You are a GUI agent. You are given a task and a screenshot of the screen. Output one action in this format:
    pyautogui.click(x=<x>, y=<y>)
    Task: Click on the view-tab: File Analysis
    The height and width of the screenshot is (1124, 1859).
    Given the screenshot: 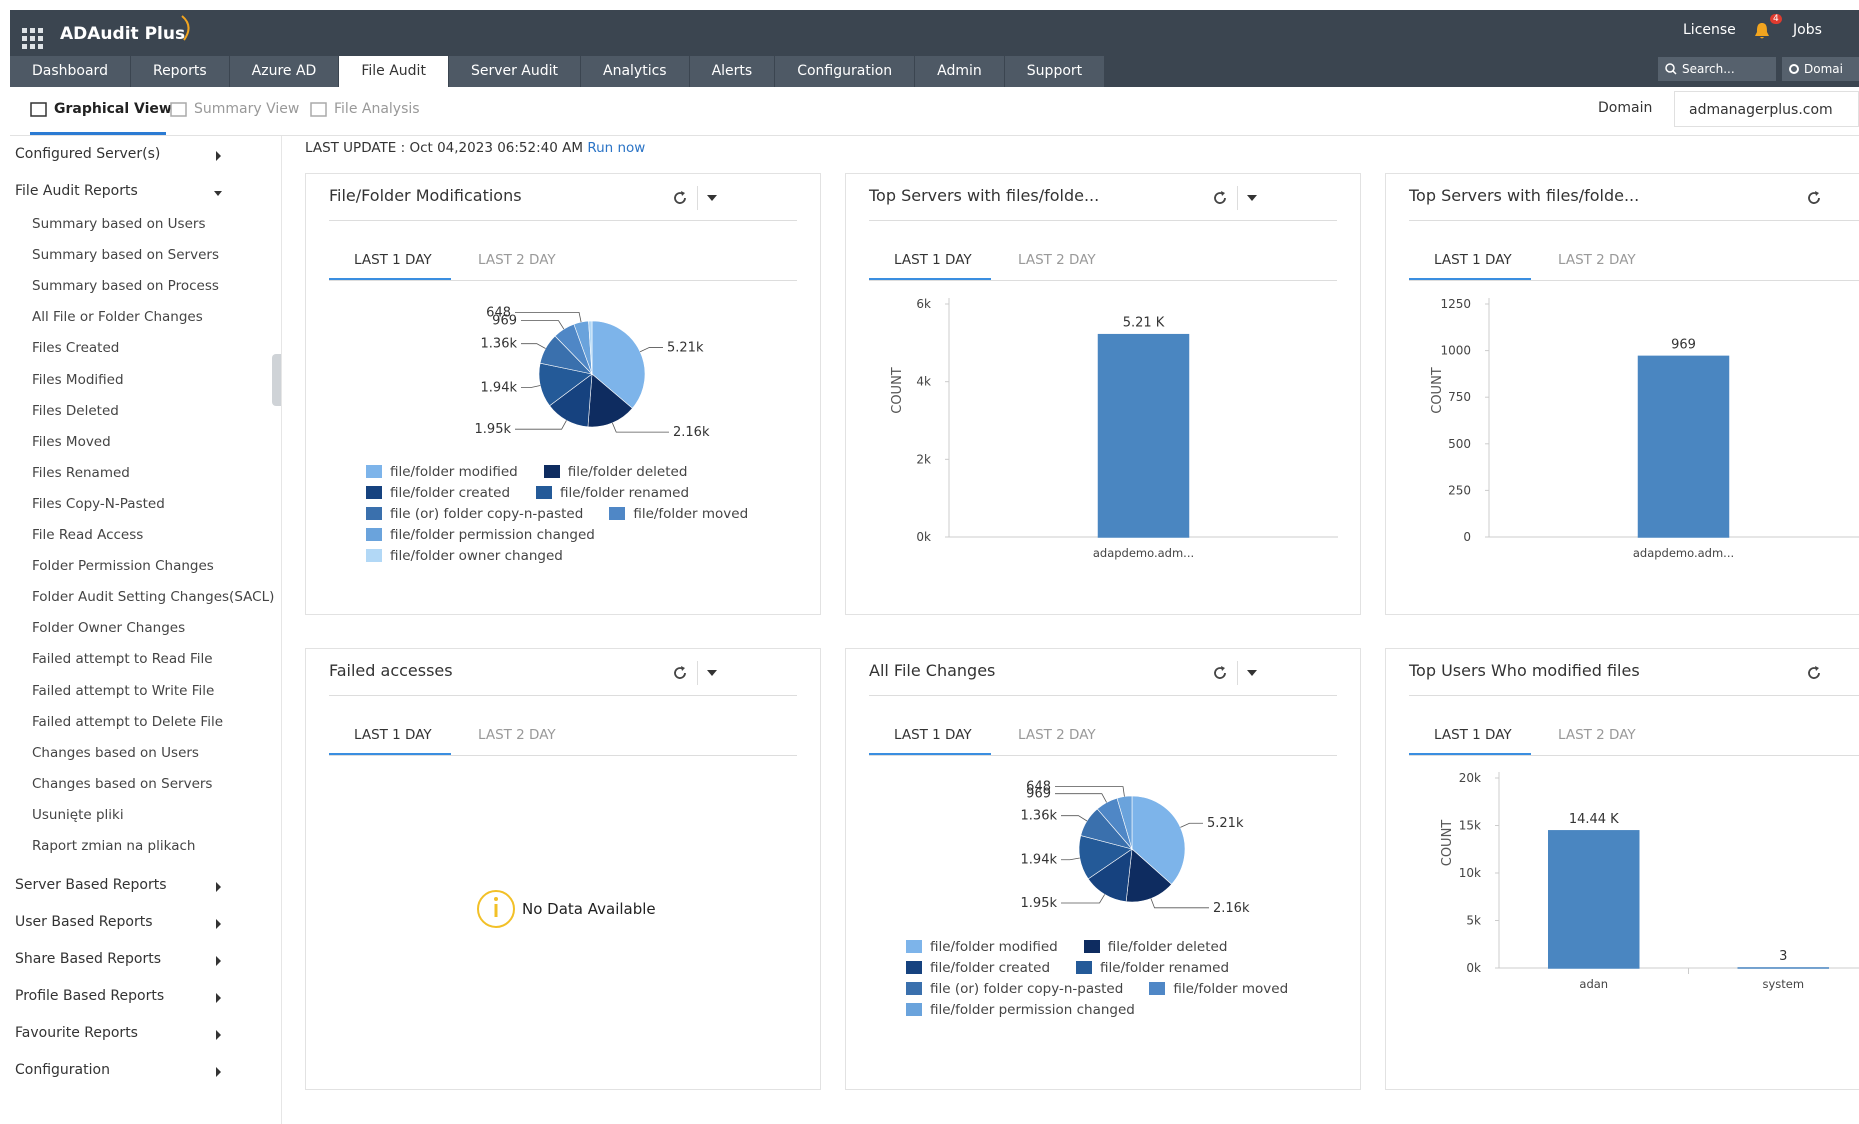 What is the action you would take?
    pyautogui.click(x=365, y=109)
    